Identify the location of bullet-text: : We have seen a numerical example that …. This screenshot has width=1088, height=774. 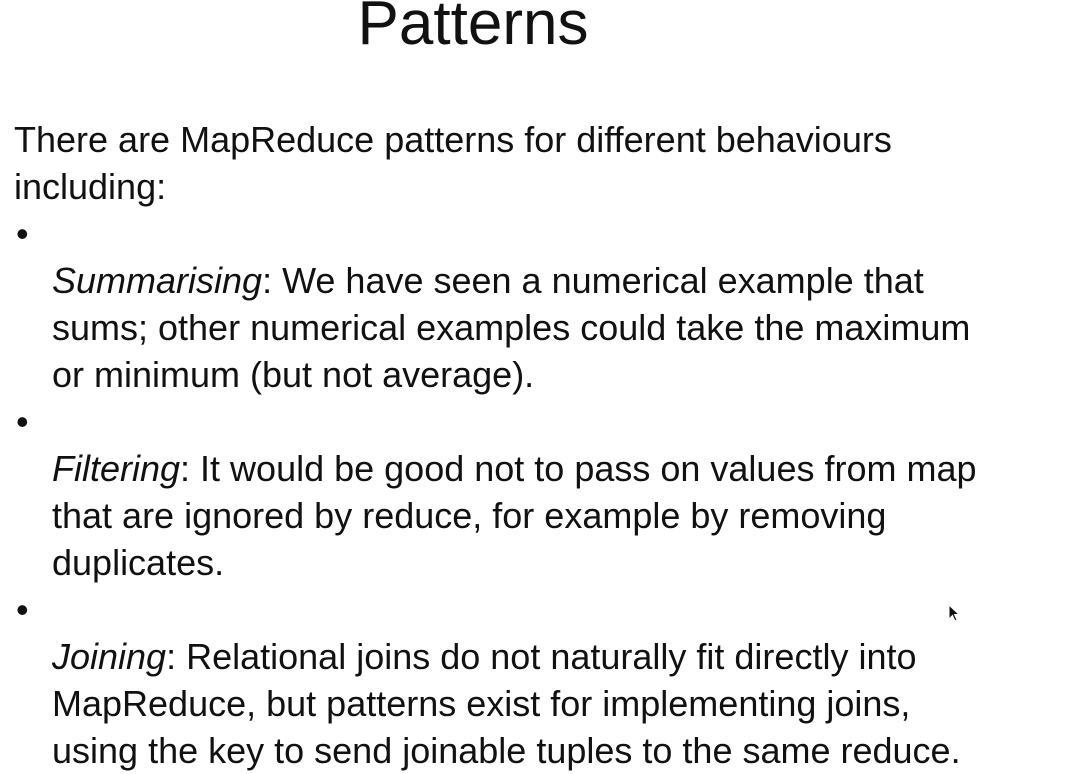
(511, 327).